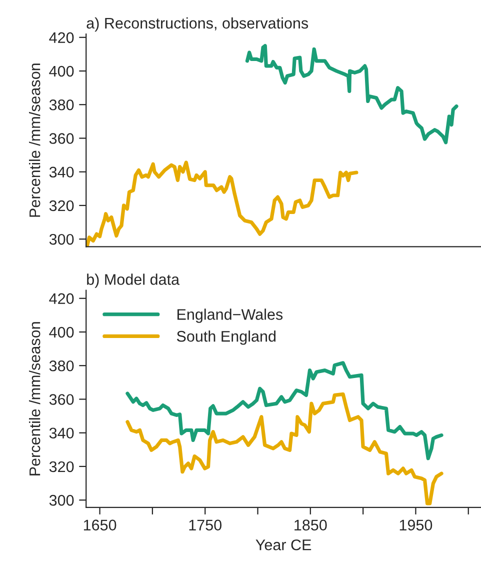 The width and height of the screenshot is (481, 567). Describe the element at coordinates (416, 525) in the screenshot. I see `x-tick-label: 1950` at that location.